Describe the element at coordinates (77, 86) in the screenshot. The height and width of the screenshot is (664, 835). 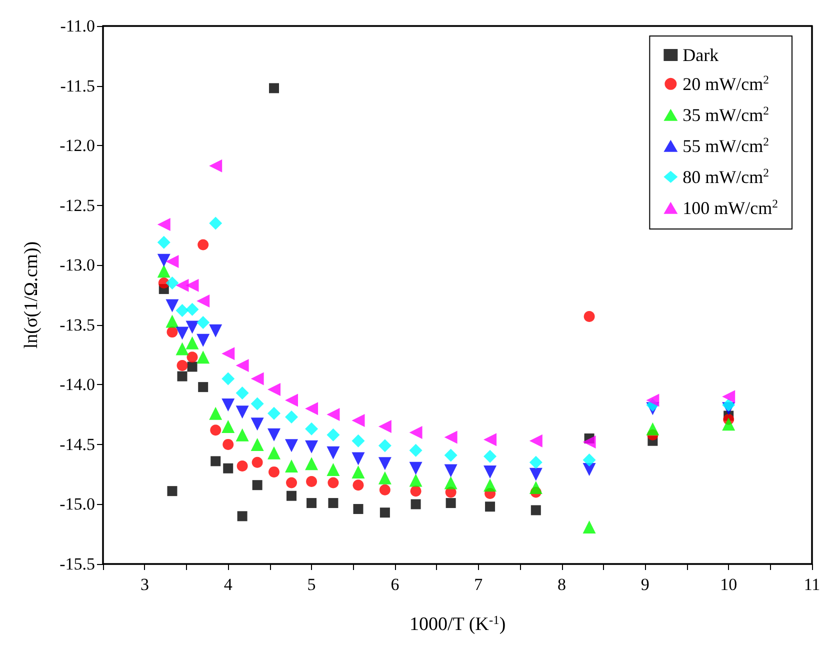
I see `y-tick-label: -11.5` at that location.